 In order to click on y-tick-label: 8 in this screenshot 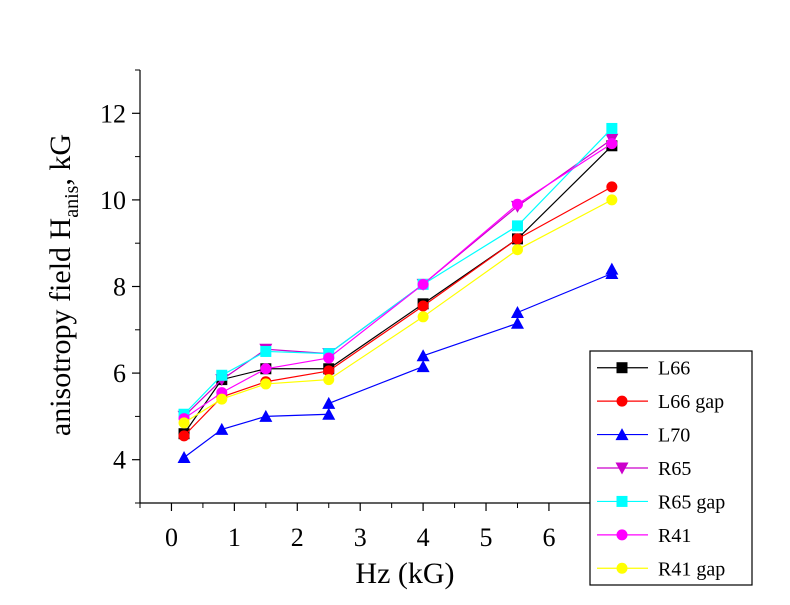, I will do `click(119, 287)`.